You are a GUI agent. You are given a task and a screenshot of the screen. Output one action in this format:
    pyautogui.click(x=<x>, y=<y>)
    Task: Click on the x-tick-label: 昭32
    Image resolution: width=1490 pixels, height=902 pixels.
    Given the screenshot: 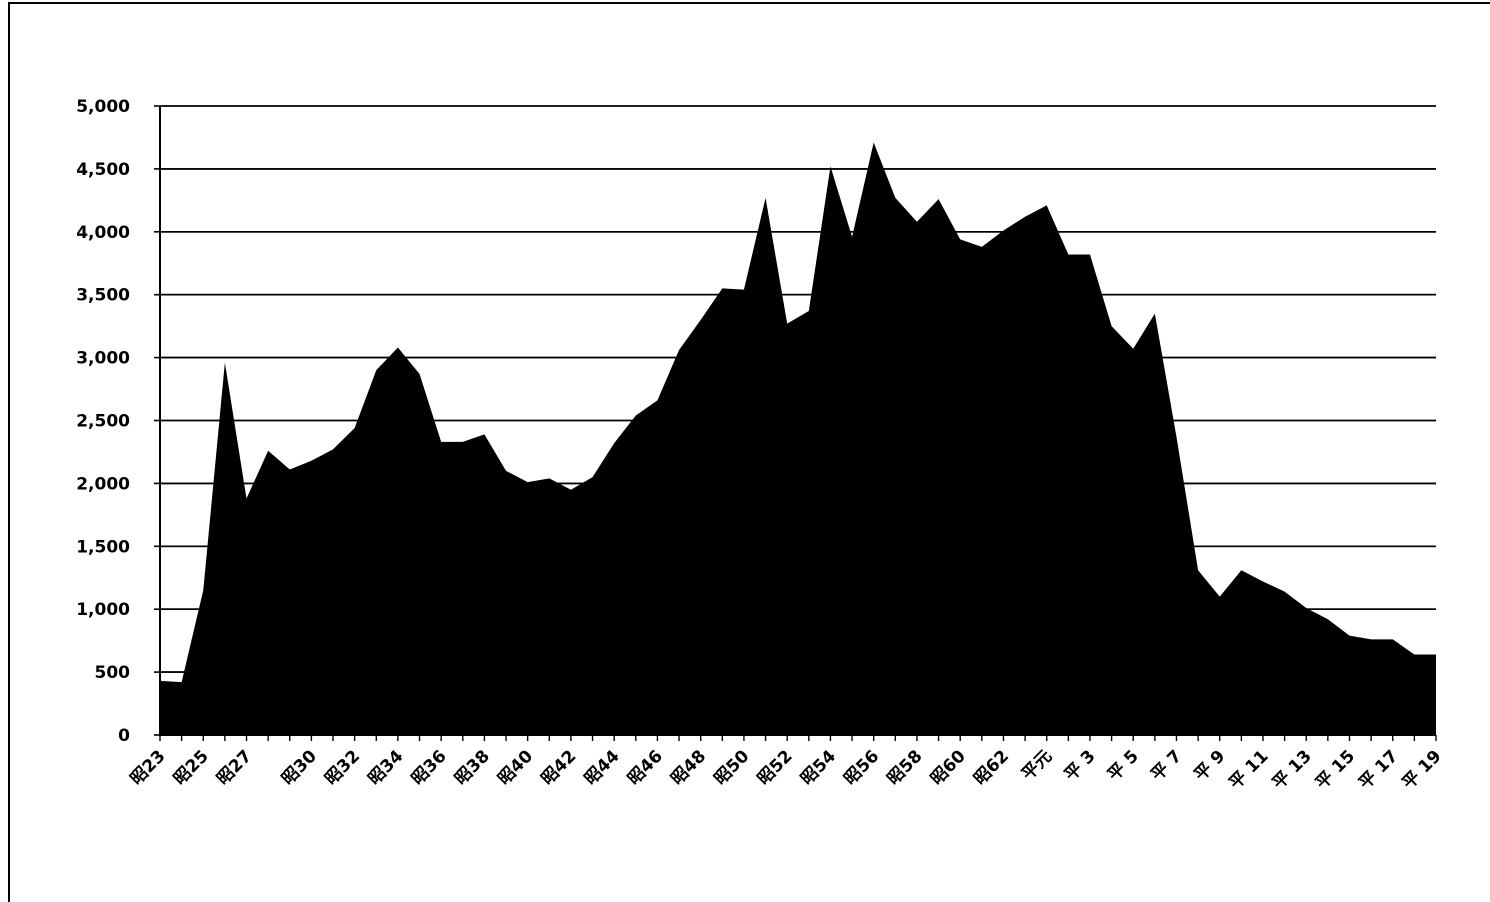 What is the action you would take?
    pyautogui.click(x=342, y=767)
    